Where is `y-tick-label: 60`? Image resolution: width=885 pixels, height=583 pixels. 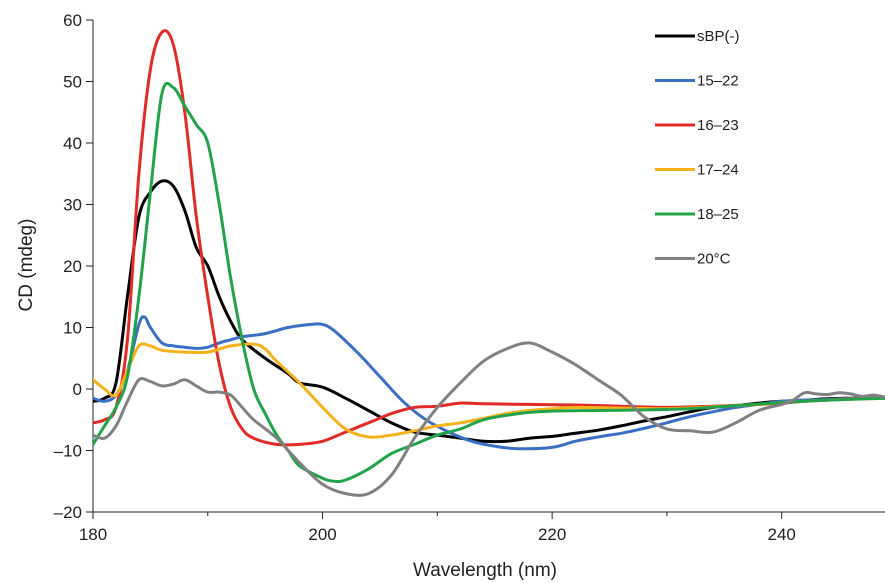 y-tick-label: 60 is located at coordinates (72, 20).